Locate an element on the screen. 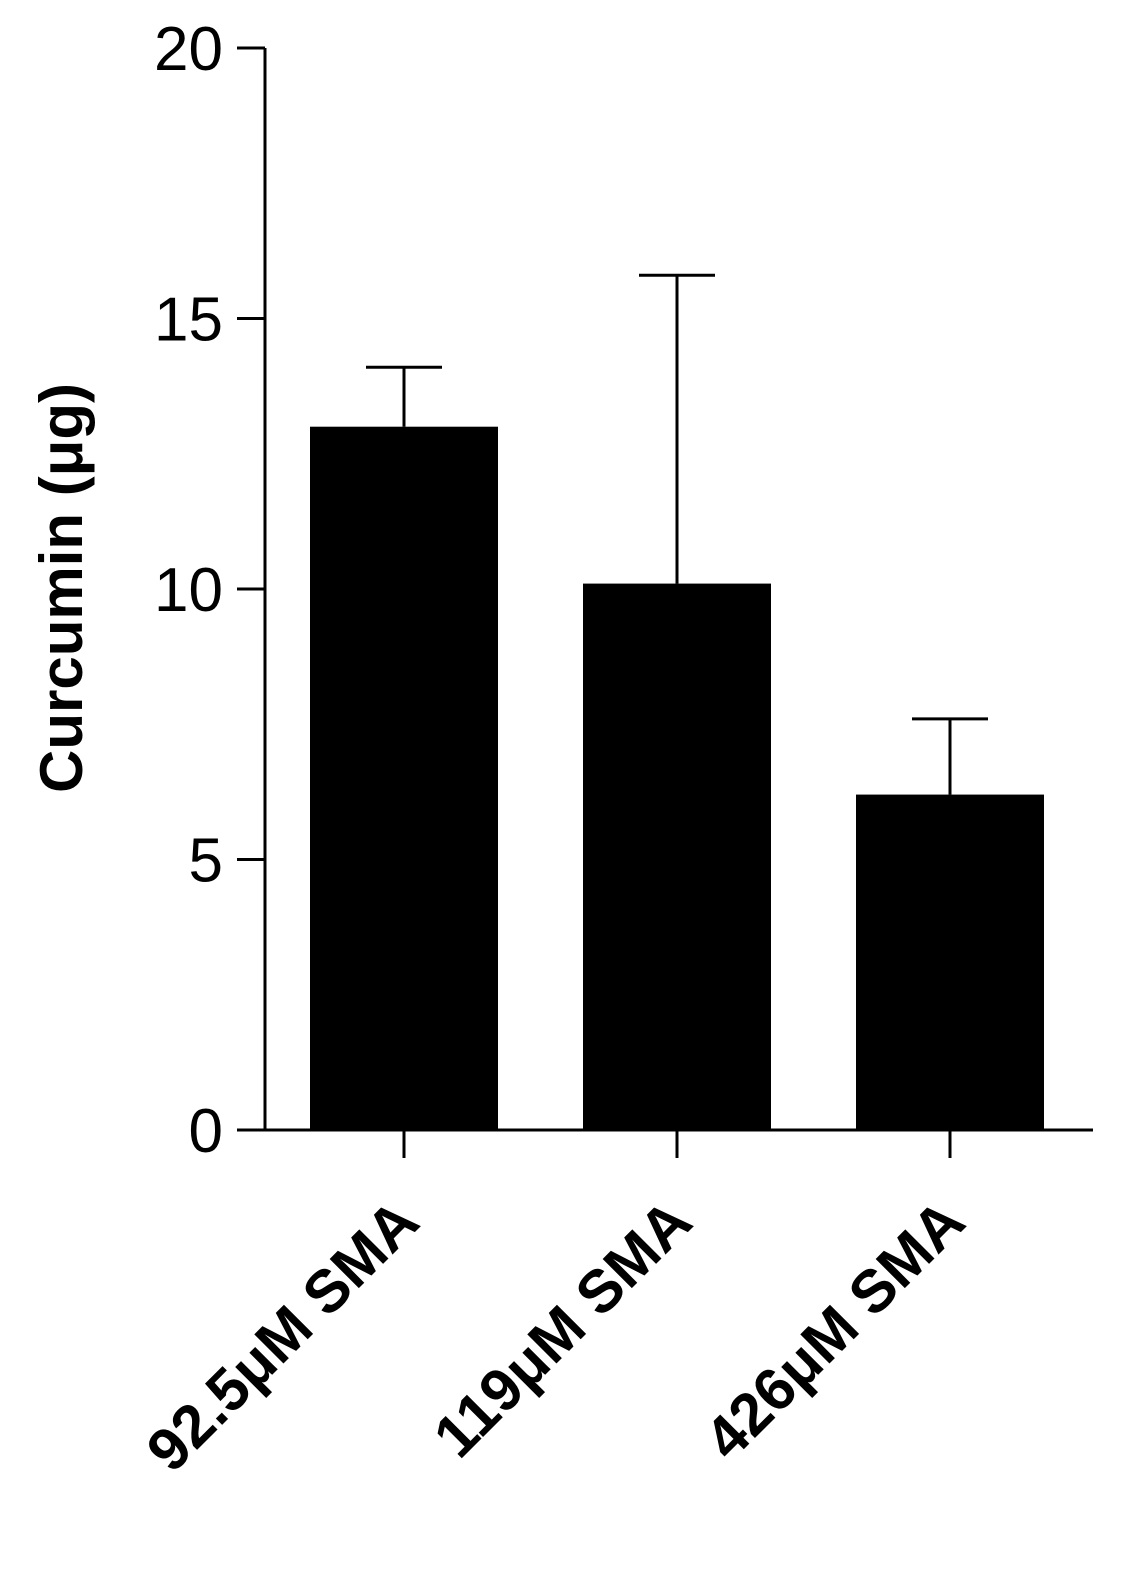  x-category-label: 92.5μM SMA is located at coordinates (282, 1335).